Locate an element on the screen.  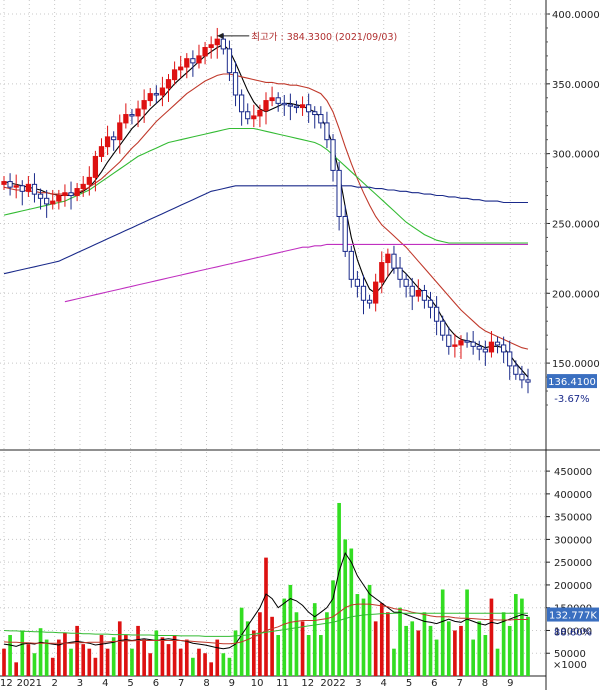
x-tick-label: 5 is located at coordinates (130, 683).